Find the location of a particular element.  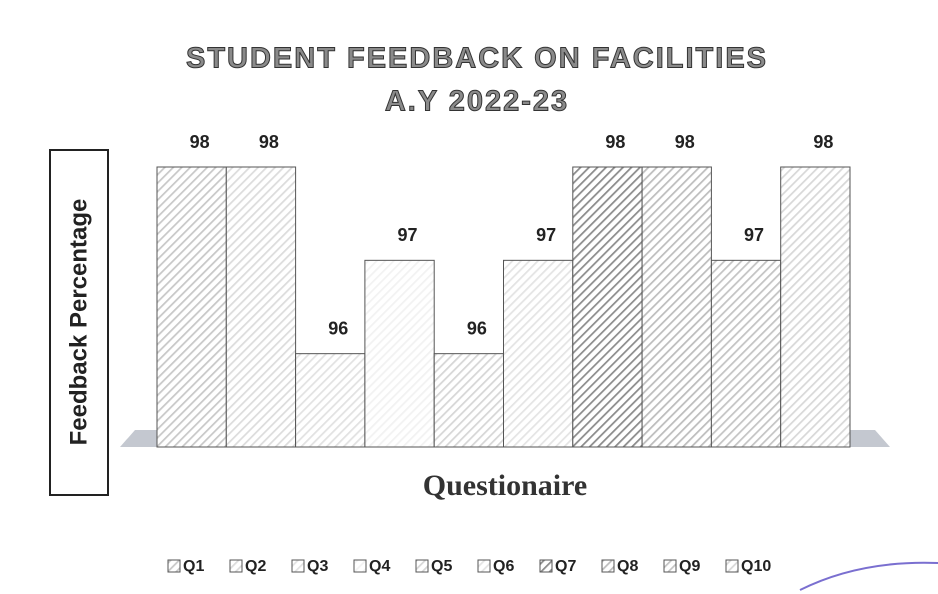

legend-label: Q9 is located at coordinates (689, 566).